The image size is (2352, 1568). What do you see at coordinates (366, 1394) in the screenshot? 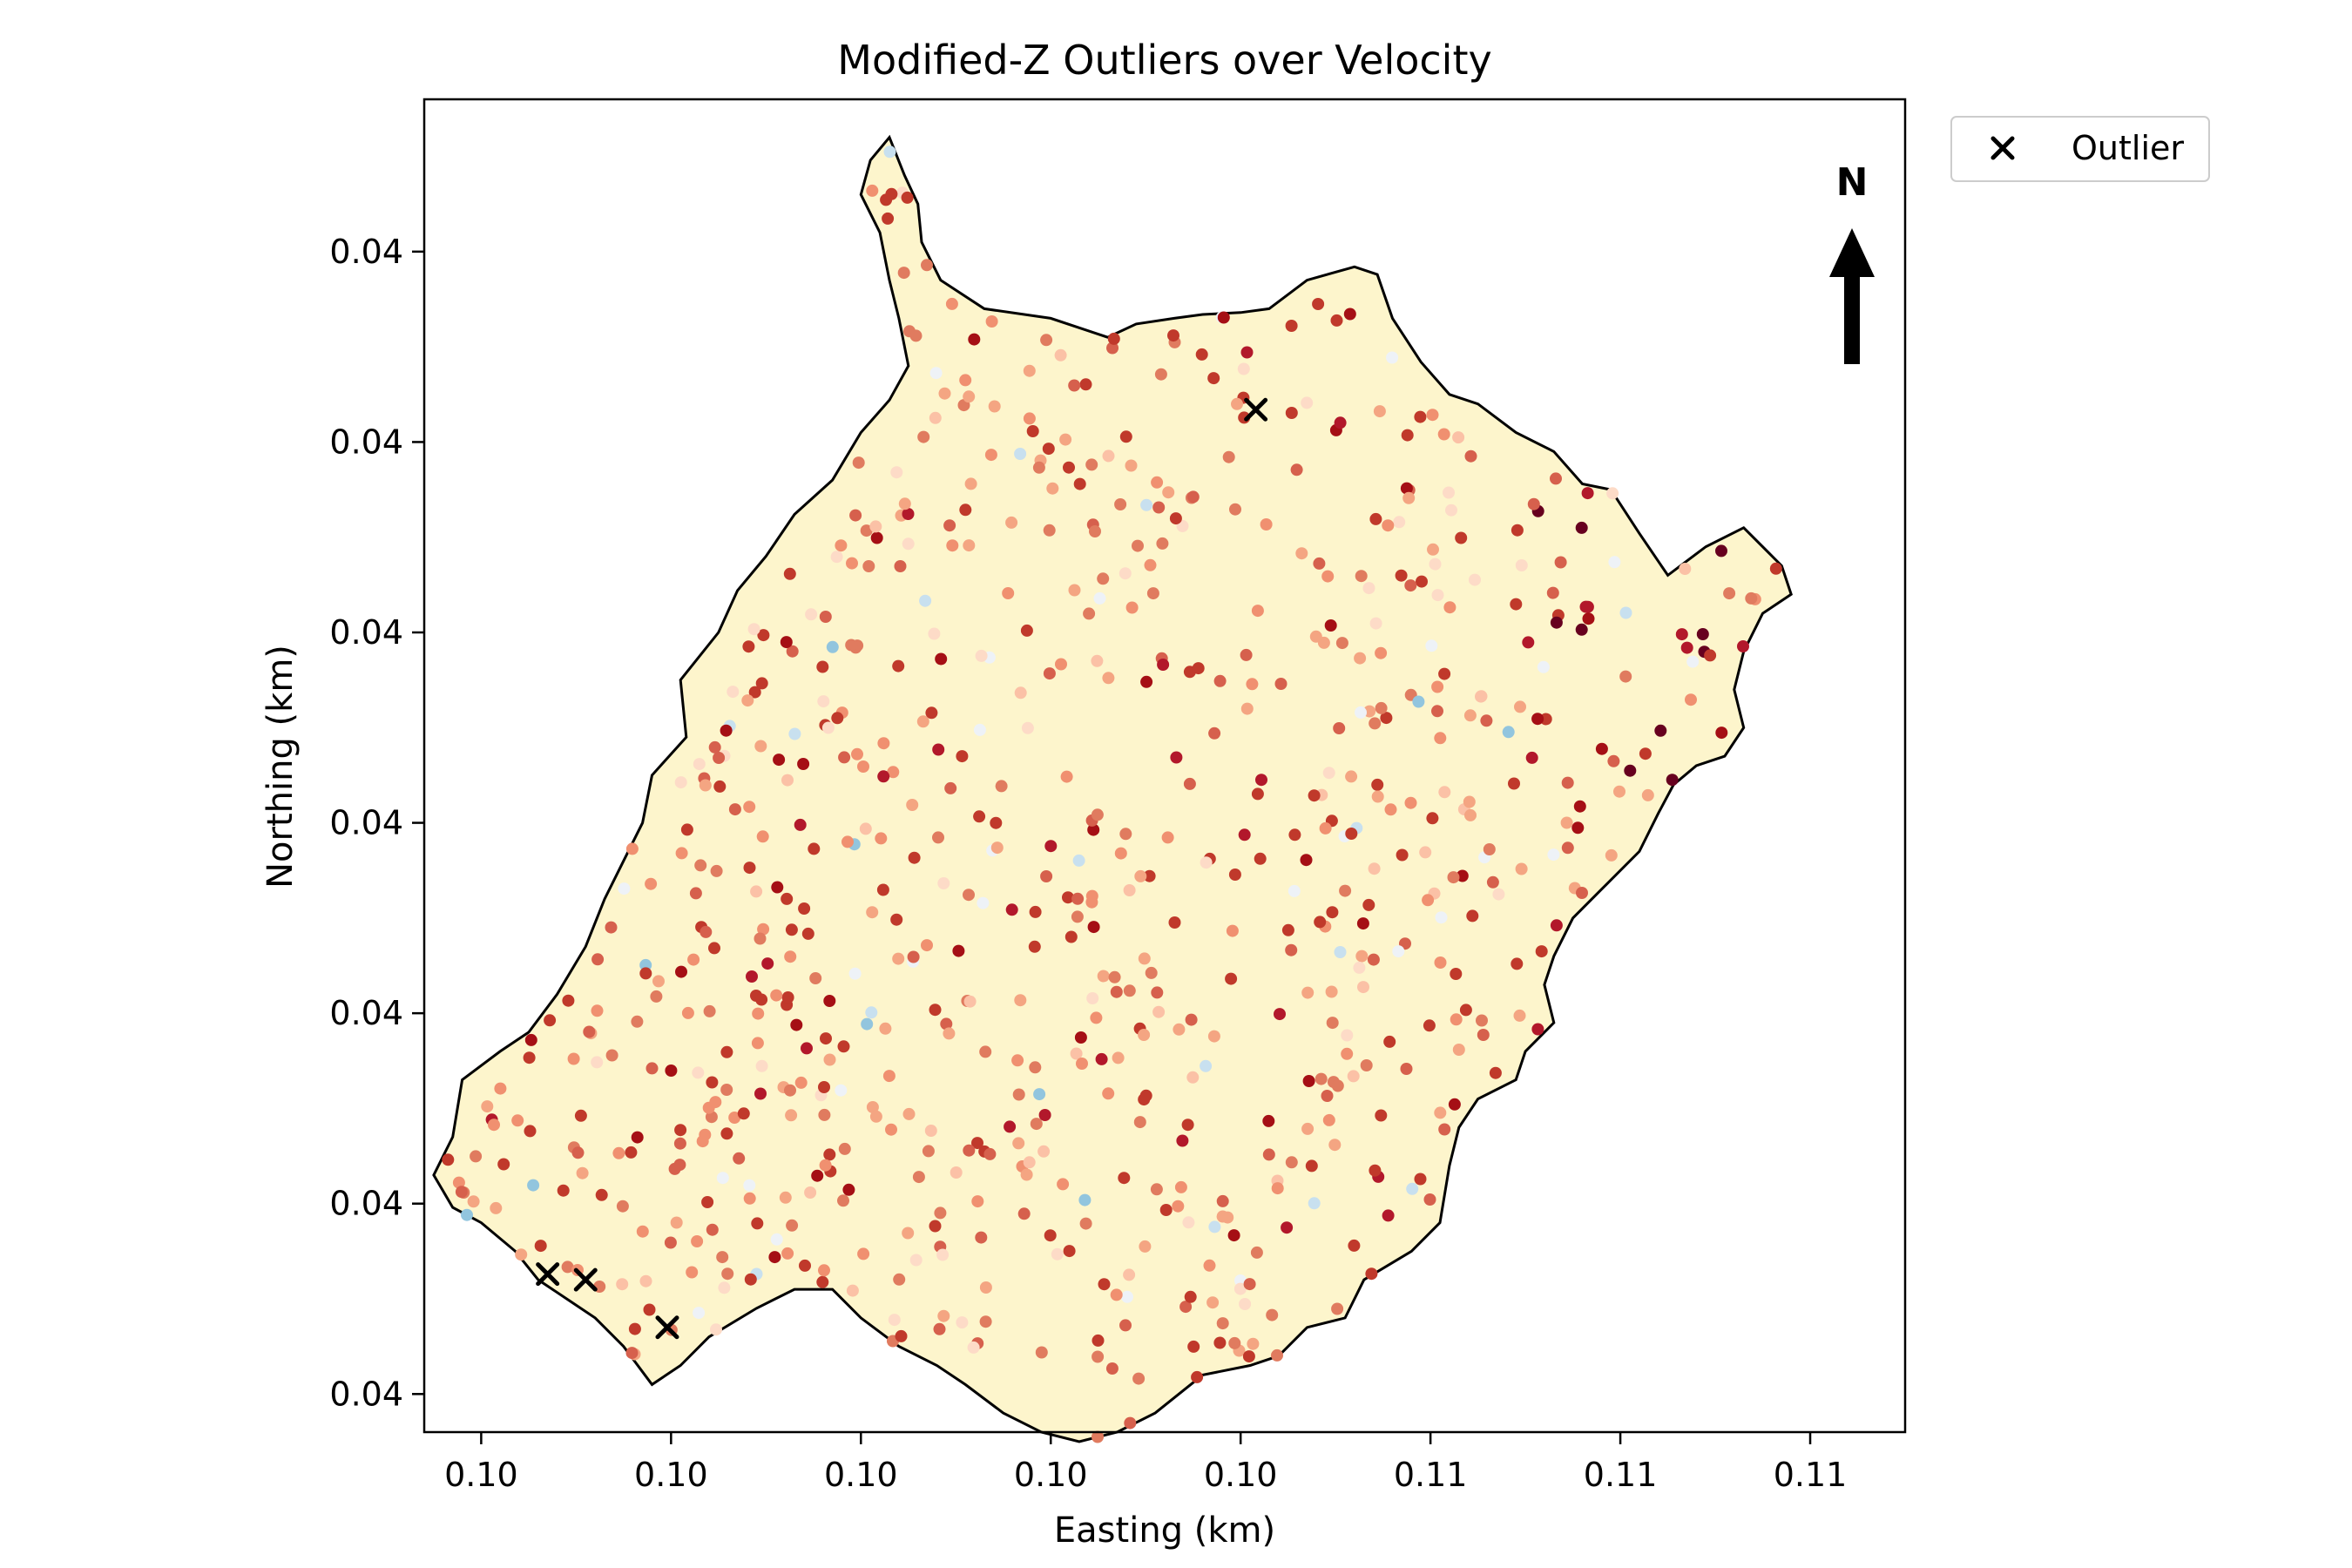
I see `y-tick-label: 0.04` at bounding box center [366, 1394].